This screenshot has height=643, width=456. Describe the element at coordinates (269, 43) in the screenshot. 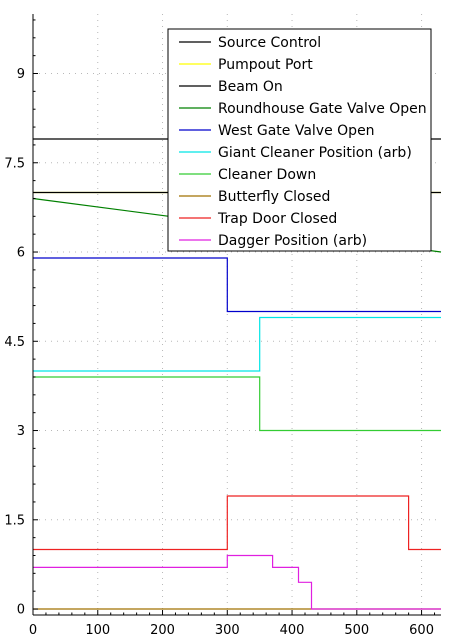

I see `legend-label: Source Control` at that location.